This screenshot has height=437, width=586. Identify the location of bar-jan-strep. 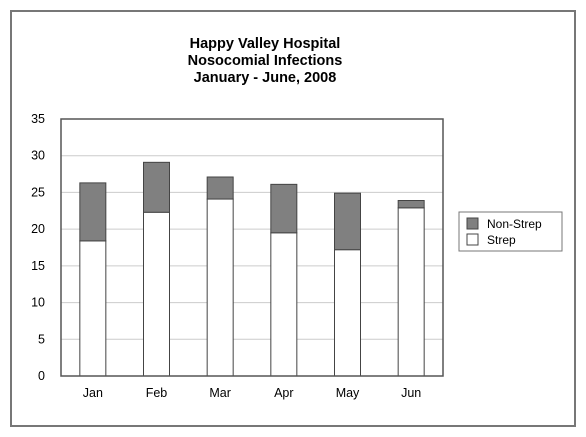
(93, 308).